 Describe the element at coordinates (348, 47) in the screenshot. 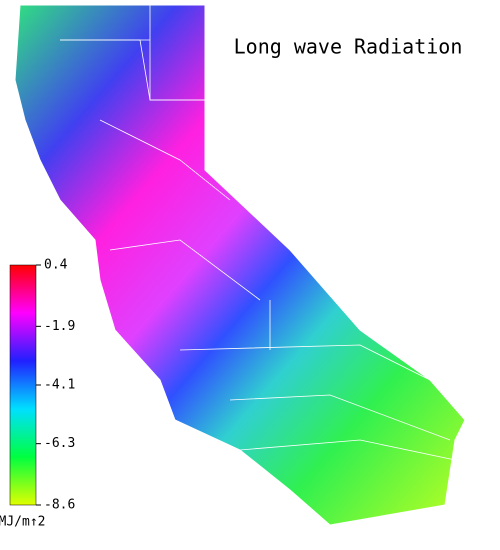

I see `map-title: Long wave Radiation` at that location.